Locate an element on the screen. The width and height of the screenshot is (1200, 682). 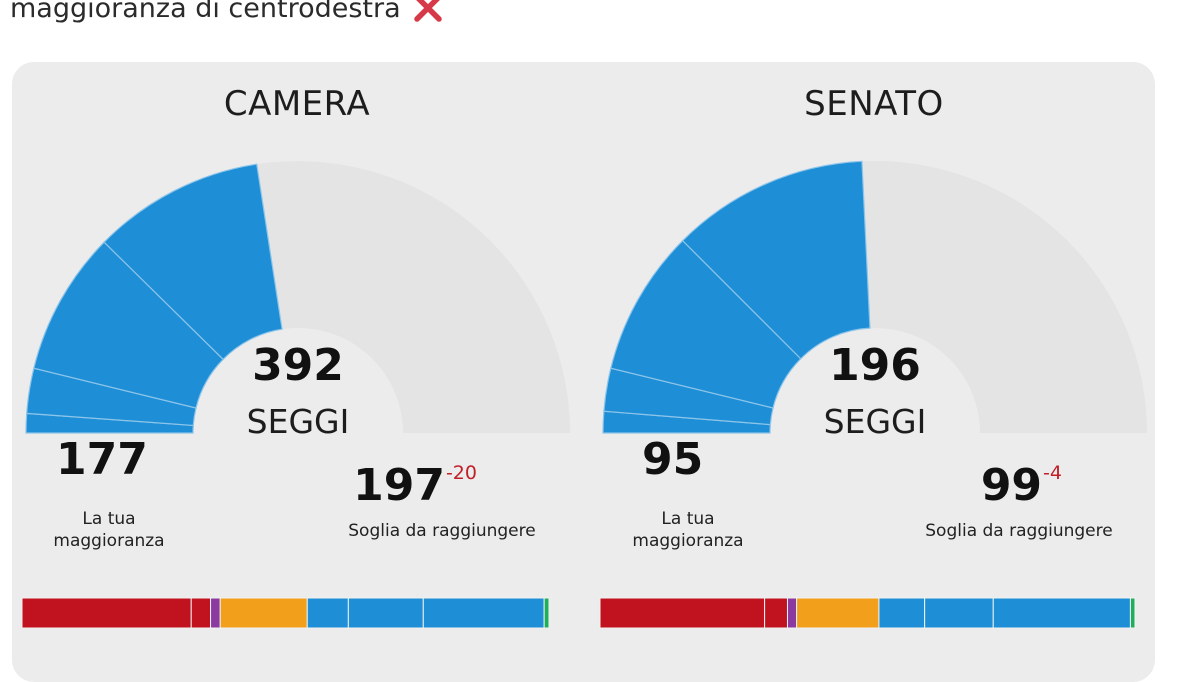
chamber-title-senato: SENATO is located at coordinates (874, 104).